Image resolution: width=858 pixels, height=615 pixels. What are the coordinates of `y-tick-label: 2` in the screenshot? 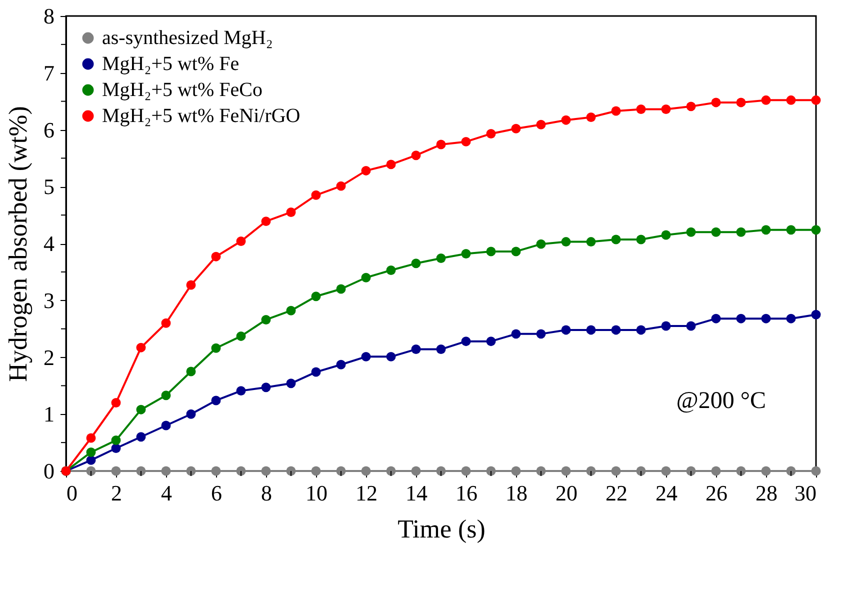 It's located at (49, 357).